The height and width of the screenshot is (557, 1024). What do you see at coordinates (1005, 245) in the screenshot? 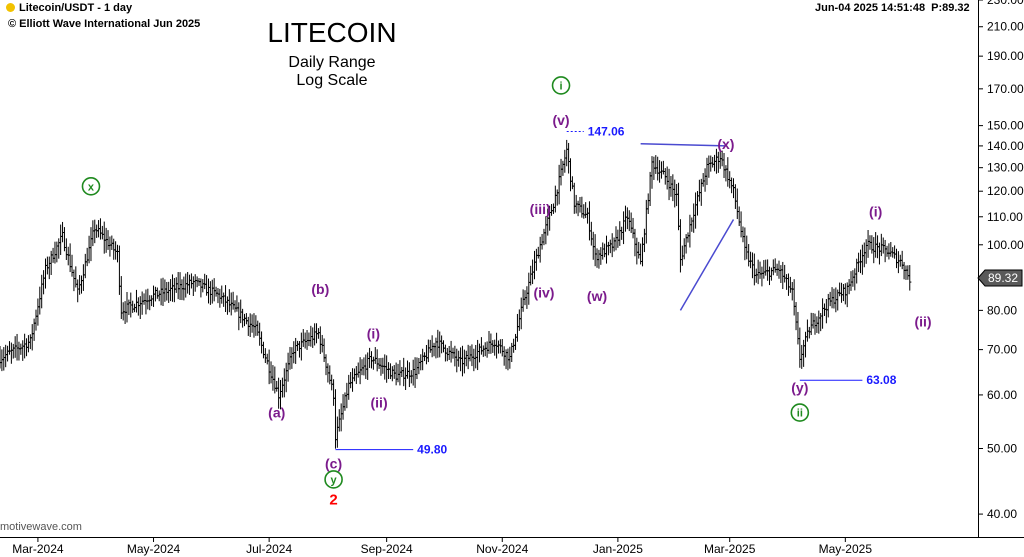
I see `y-tick-label: 100.00` at bounding box center [1005, 245].